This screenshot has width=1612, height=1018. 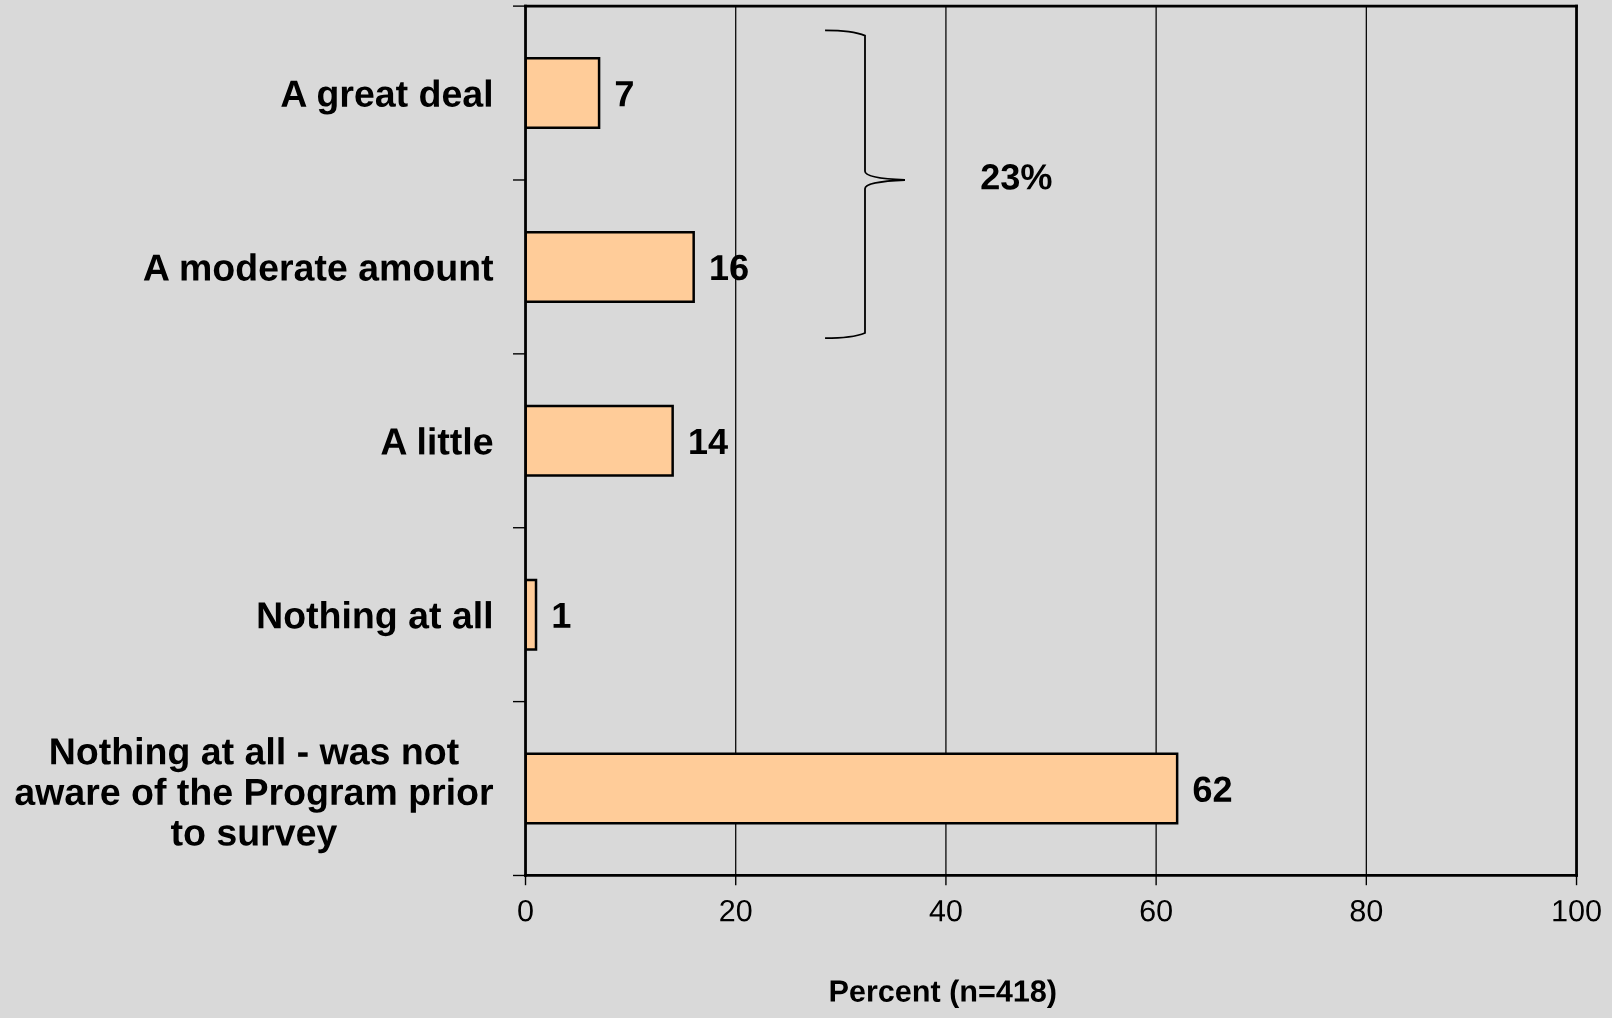 What do you see at coordinates (736, 910) in the screenshot?
I see `x-tick-label: 20` at bounding box center [736, 910].